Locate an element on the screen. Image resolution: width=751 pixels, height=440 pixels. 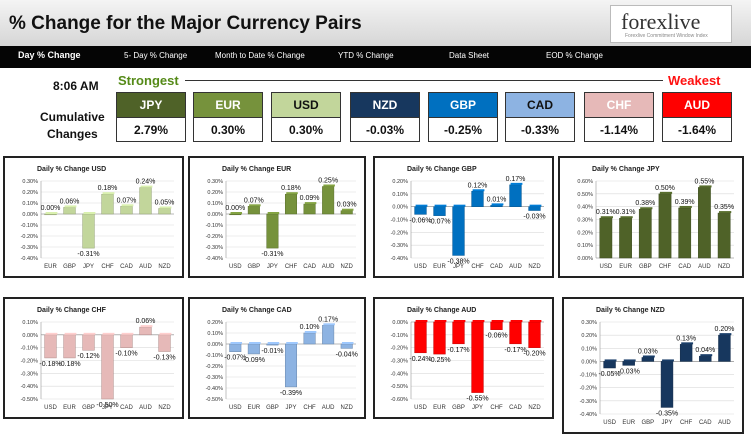
pair-box-gbp: GBP -0.25% is located at coordinates (463, 117).